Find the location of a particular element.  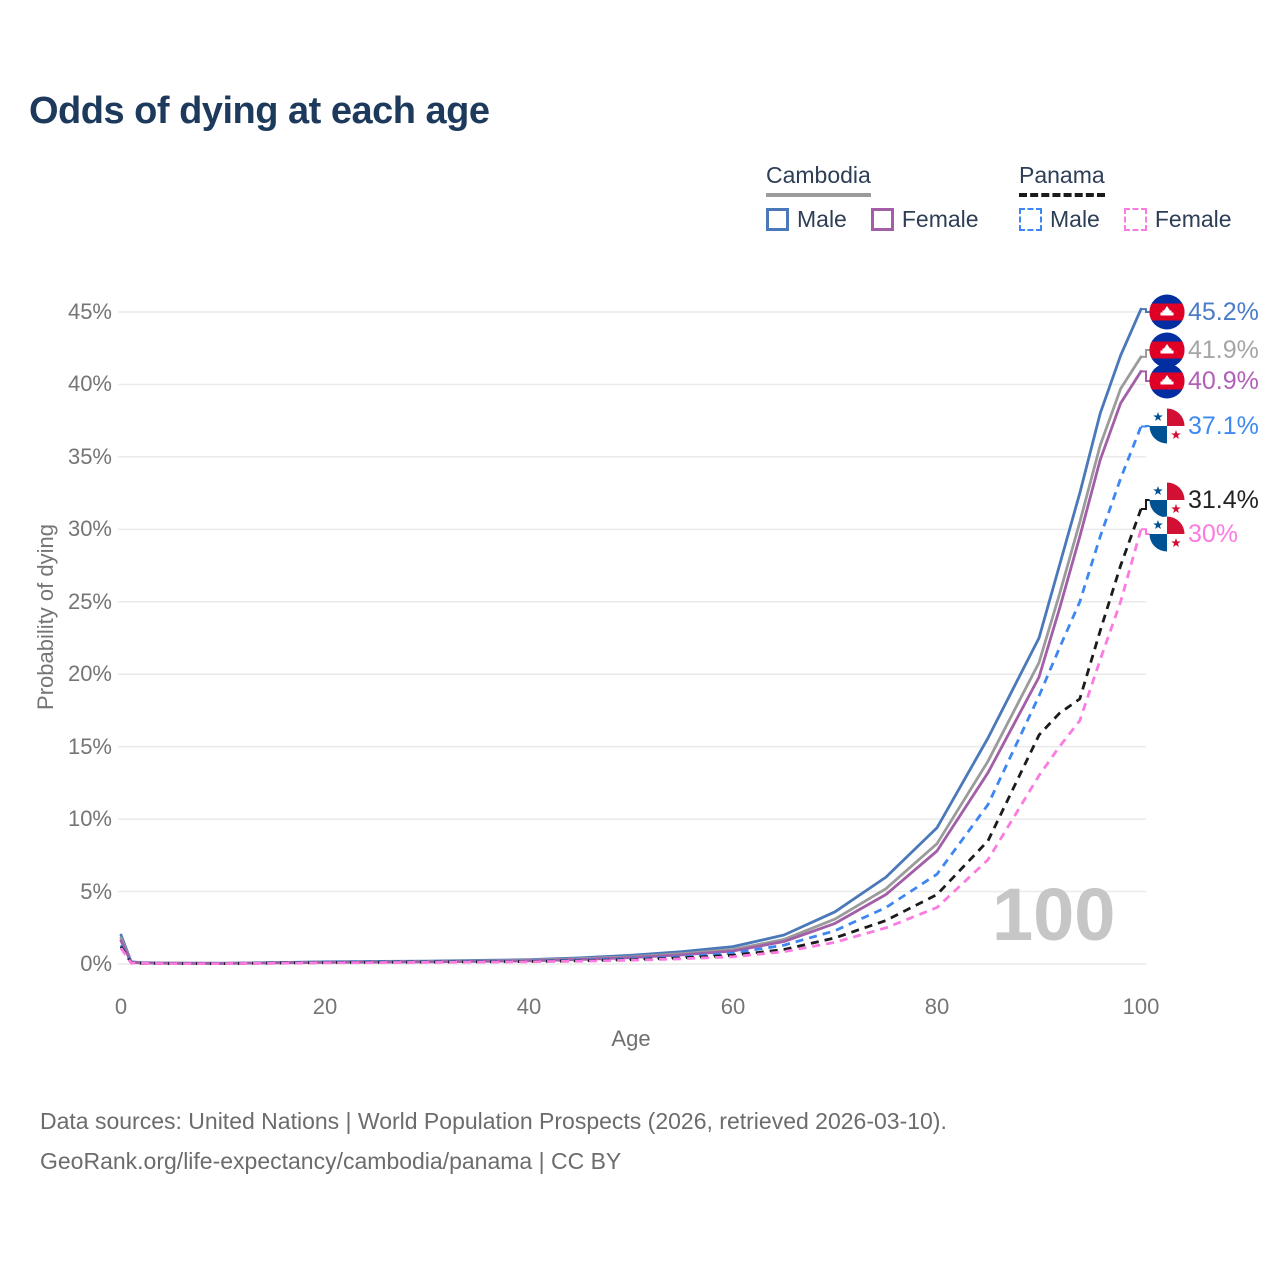

y-tick-label: 15% is located at coordinates (89, 746).